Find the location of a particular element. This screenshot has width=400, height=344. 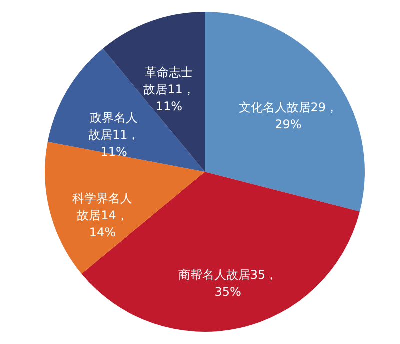

slice-label: 科学界名人故居14，14% is located at coordinates (102, 215).